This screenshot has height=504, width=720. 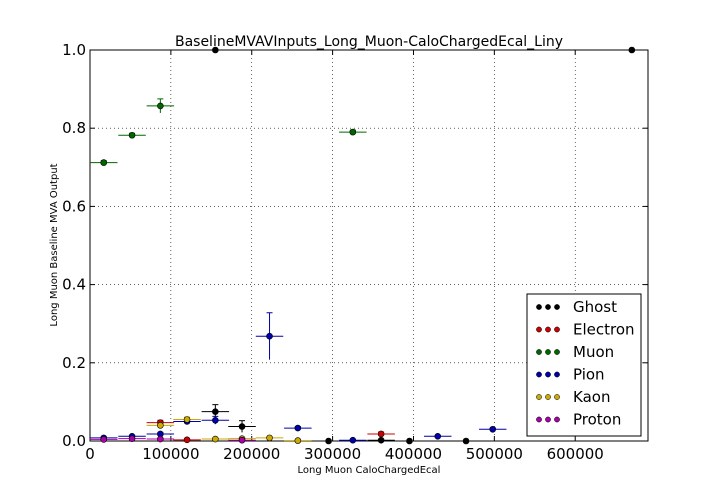 What do you see at coordinates (74, 50) in the screenshot?
I see `y-tick-label: 1.0` at bounding box center [74, 50].